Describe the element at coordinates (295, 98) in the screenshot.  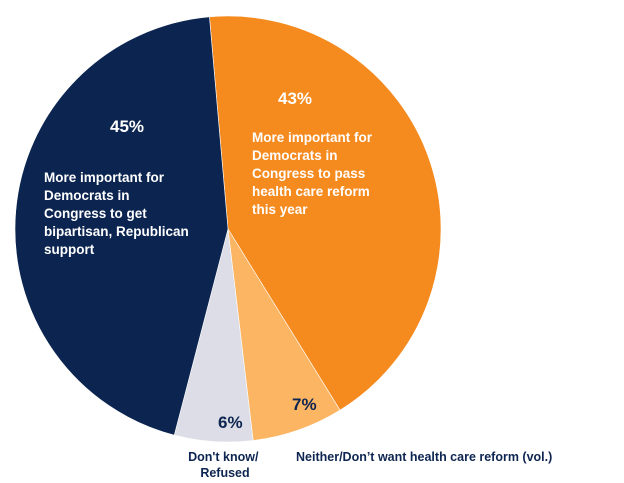
I see `slice-value-democrats-pass: 43%` at that location.